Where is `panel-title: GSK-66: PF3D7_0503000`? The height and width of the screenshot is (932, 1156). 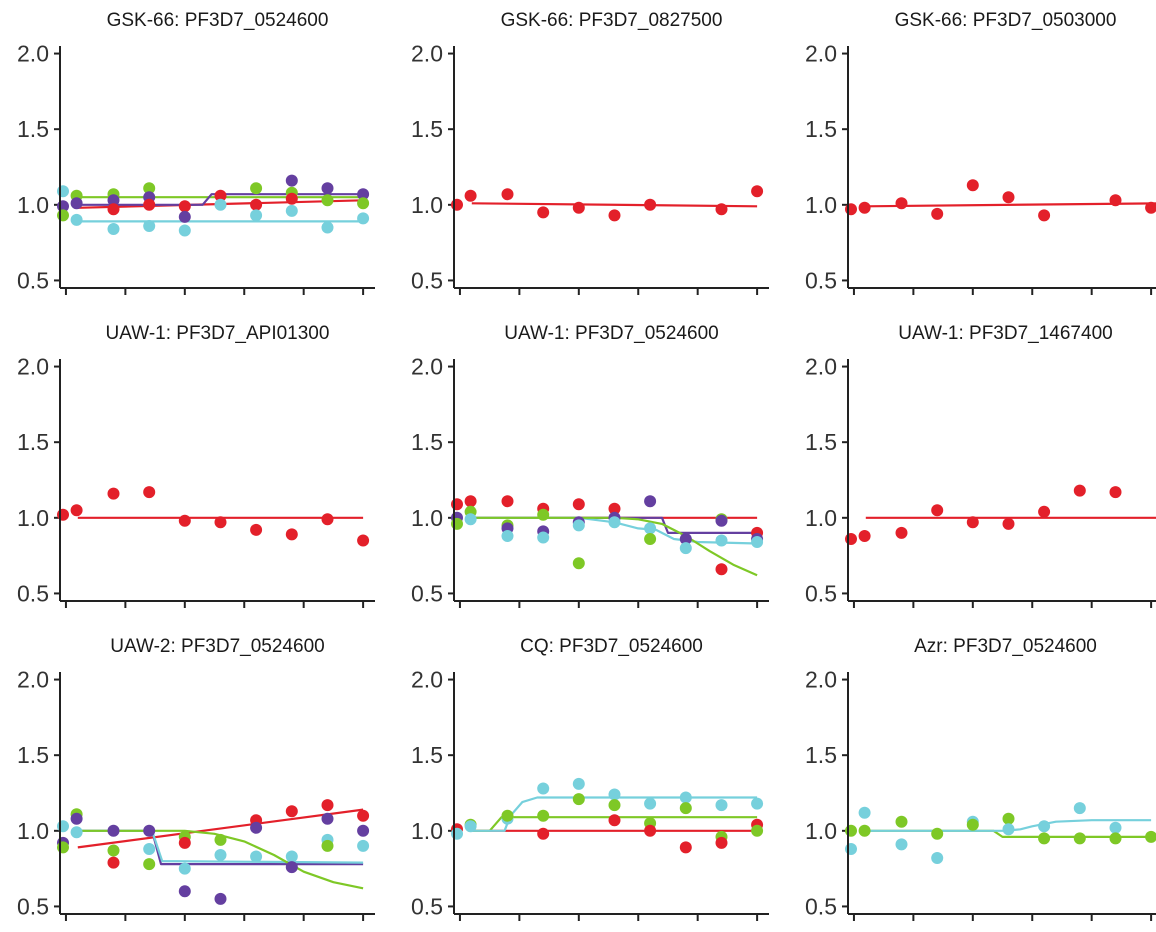
panel-title: GSK-66: PF3D7_0503000 is located at coordinates (1006, 20).